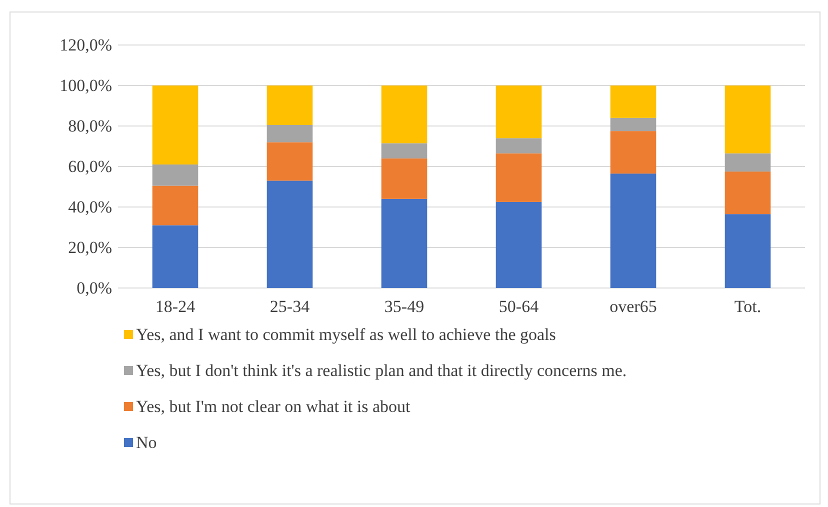 The width and height of the screenshot is (828, 507). I want to click on x-tick-label: over65, so click(633, 306).